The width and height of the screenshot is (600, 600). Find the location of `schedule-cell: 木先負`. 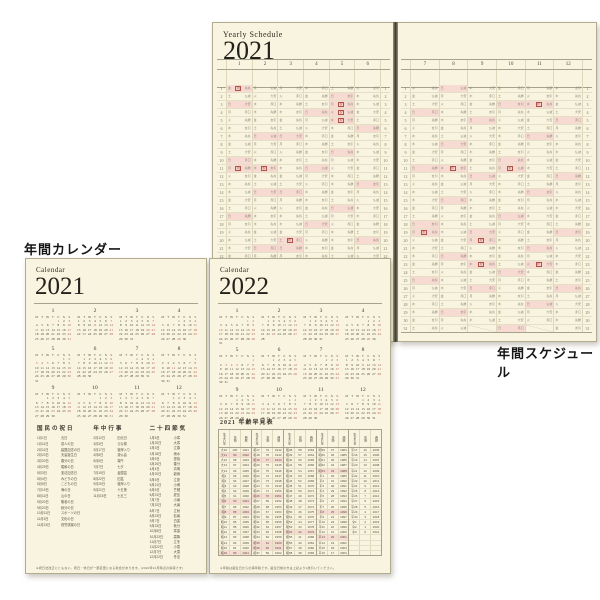

schedule-cell: 木先負 is located at coordinates (568, 96).